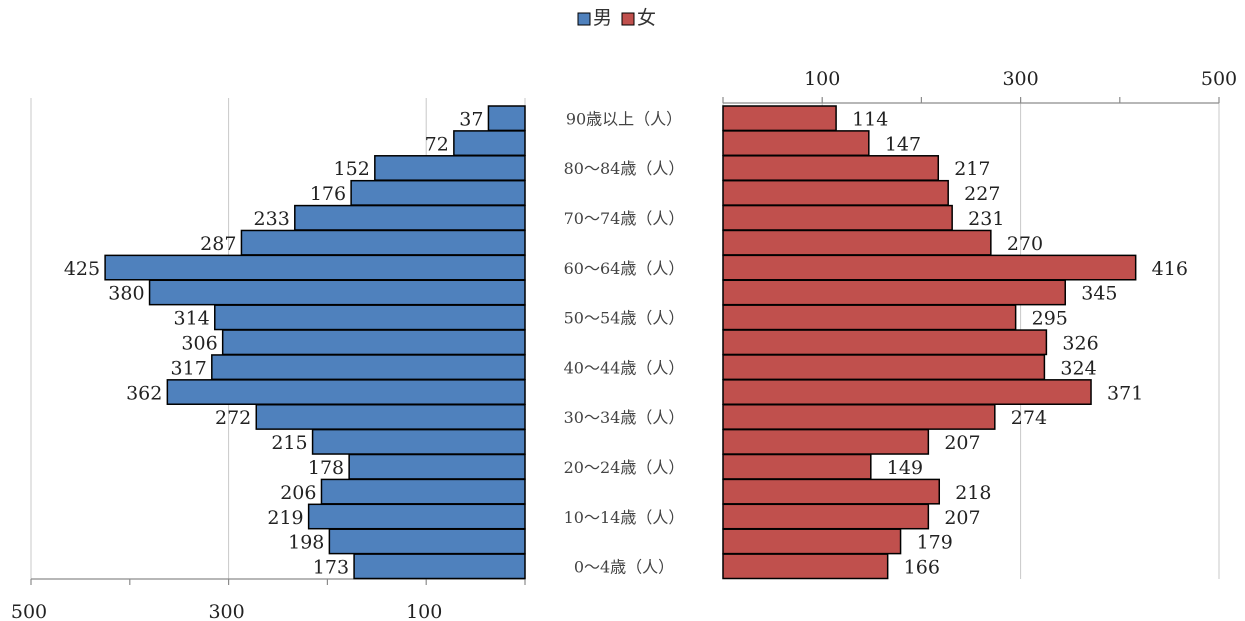  What do you see at coordinates (1025, 244) in the screenshot?
I see `female-value-label: 270` at bounding box center [1025, 244].